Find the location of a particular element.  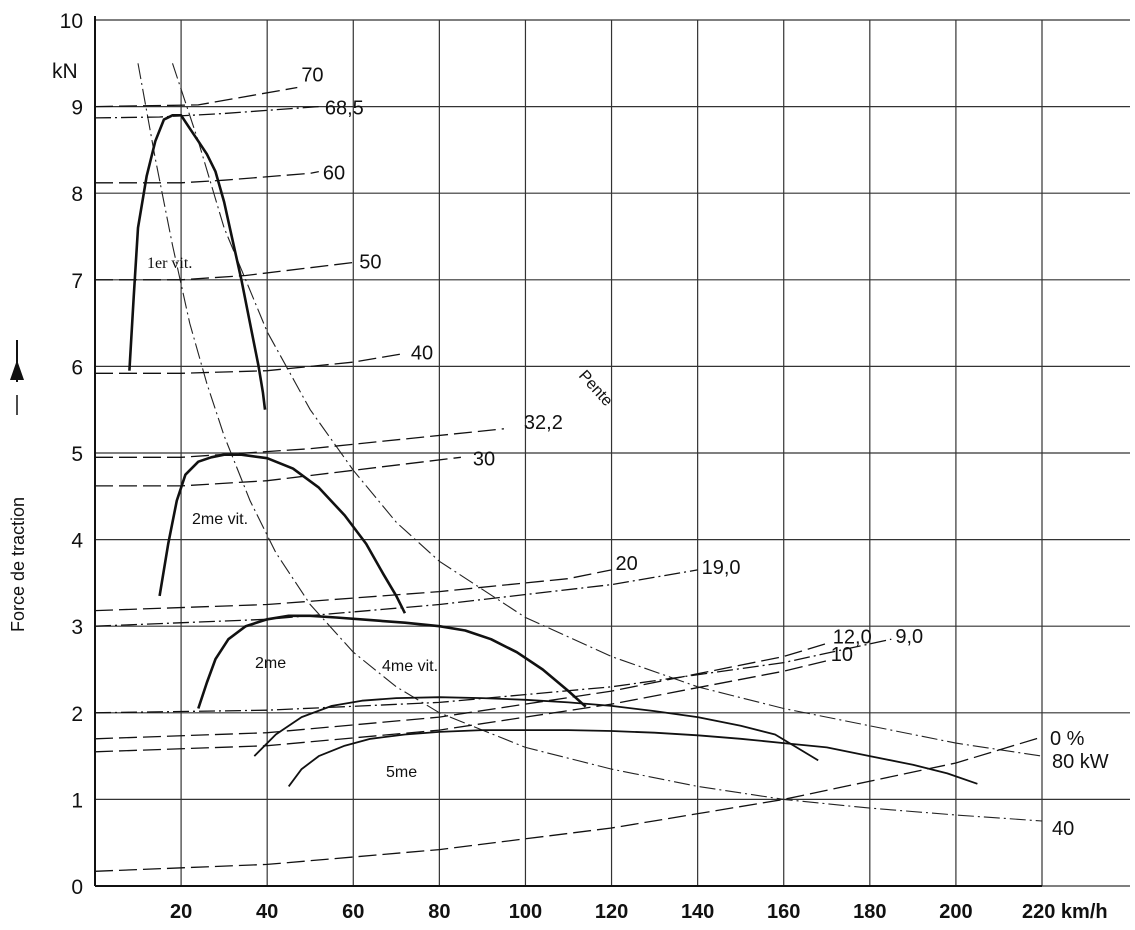

x-tick-label: 180 is located at coordinates (869, 912).